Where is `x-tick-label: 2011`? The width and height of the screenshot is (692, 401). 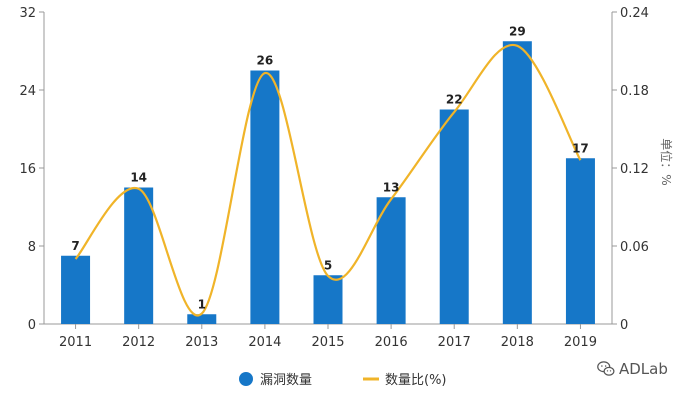
x-tick-label: 2011 is located at coordinates (75, 342).